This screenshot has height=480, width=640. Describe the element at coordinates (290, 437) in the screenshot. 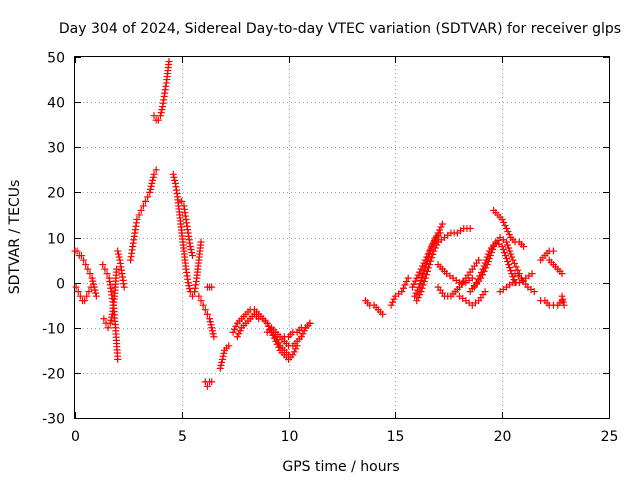

I see `x-tick-label: 10` at that location.